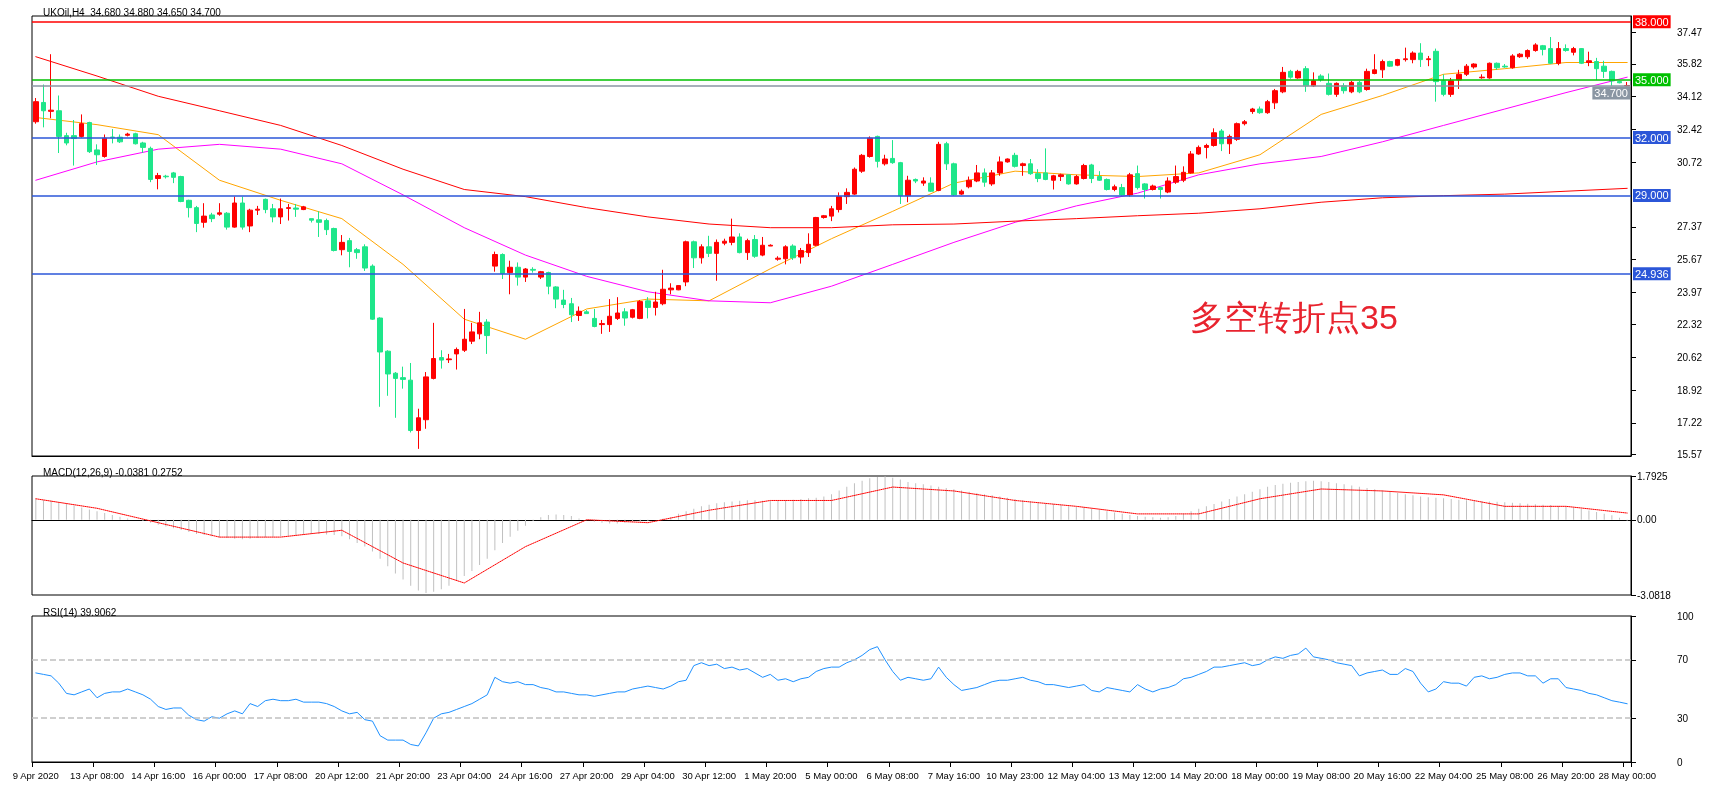 The image size is (1723, 786). Describe the element at coordinates (1652, 21) in the screenshot. I see `ref-line-label: 38.000` at that location.